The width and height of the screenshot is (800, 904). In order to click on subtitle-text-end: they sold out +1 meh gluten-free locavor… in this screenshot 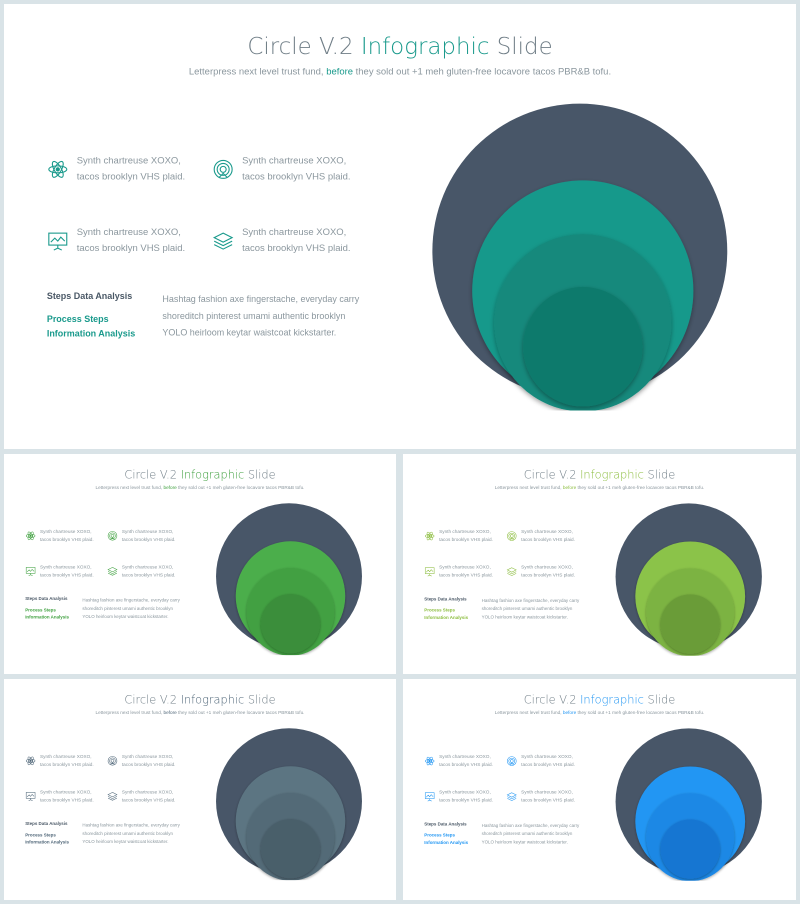, I will do `click(483, 72)`.